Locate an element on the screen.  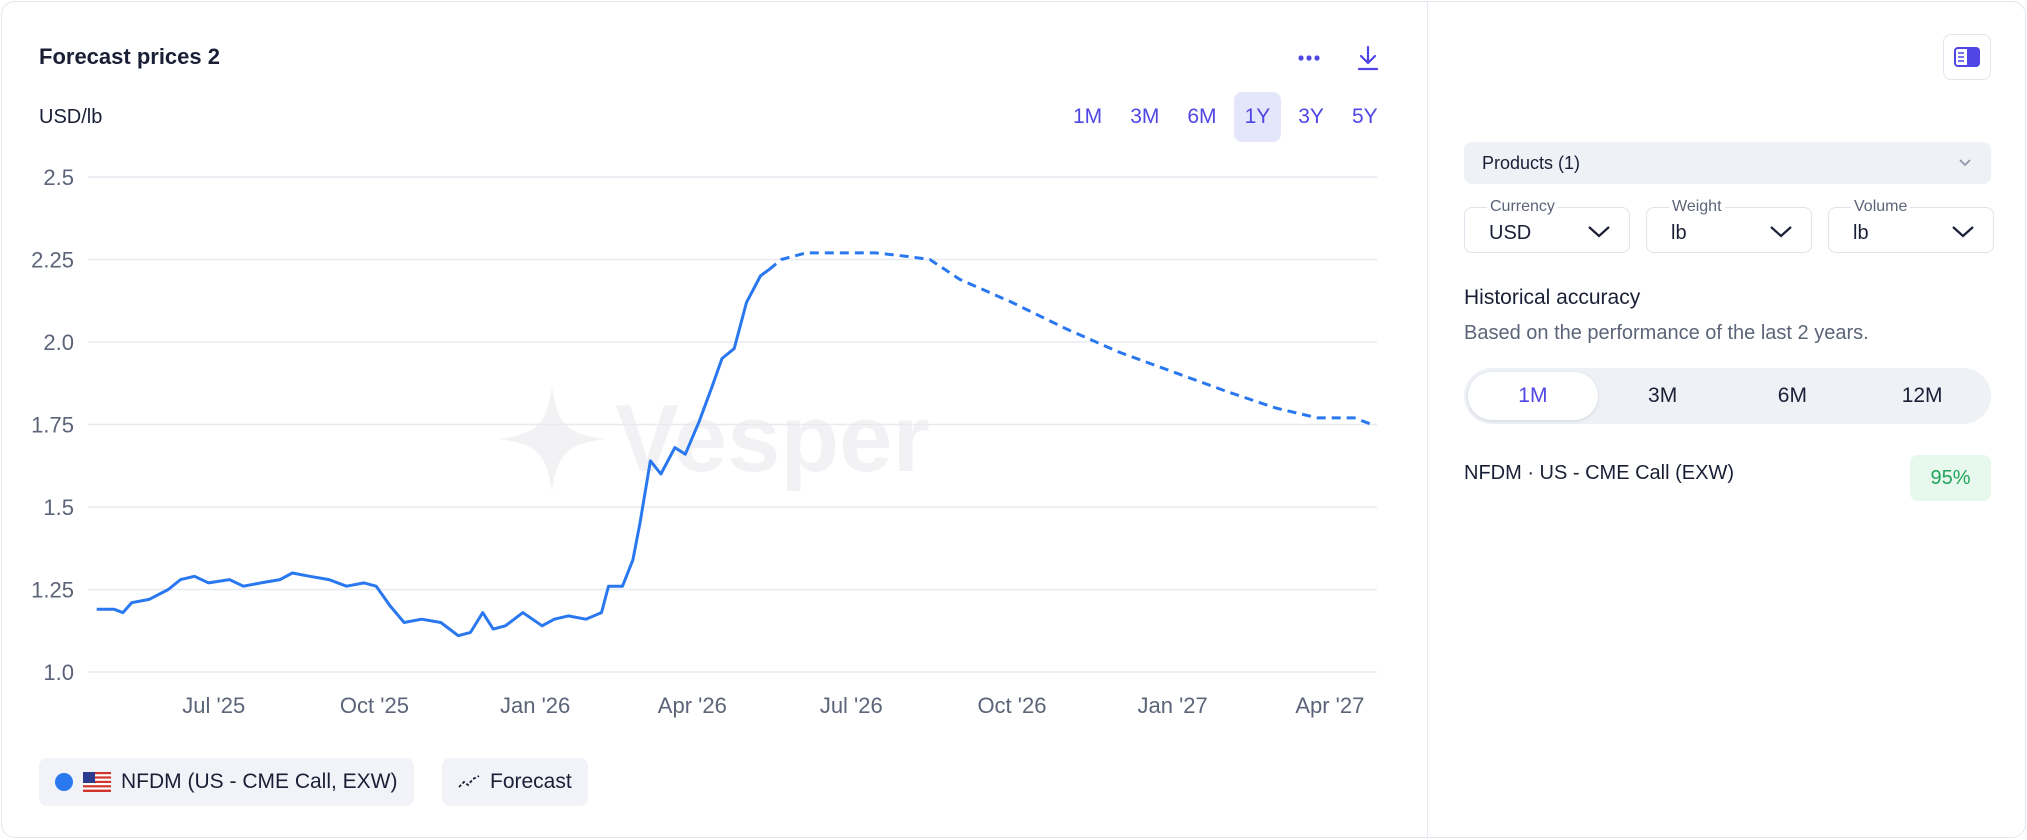
y-tick-label: 2.25 is located at coordinates (52, 260).